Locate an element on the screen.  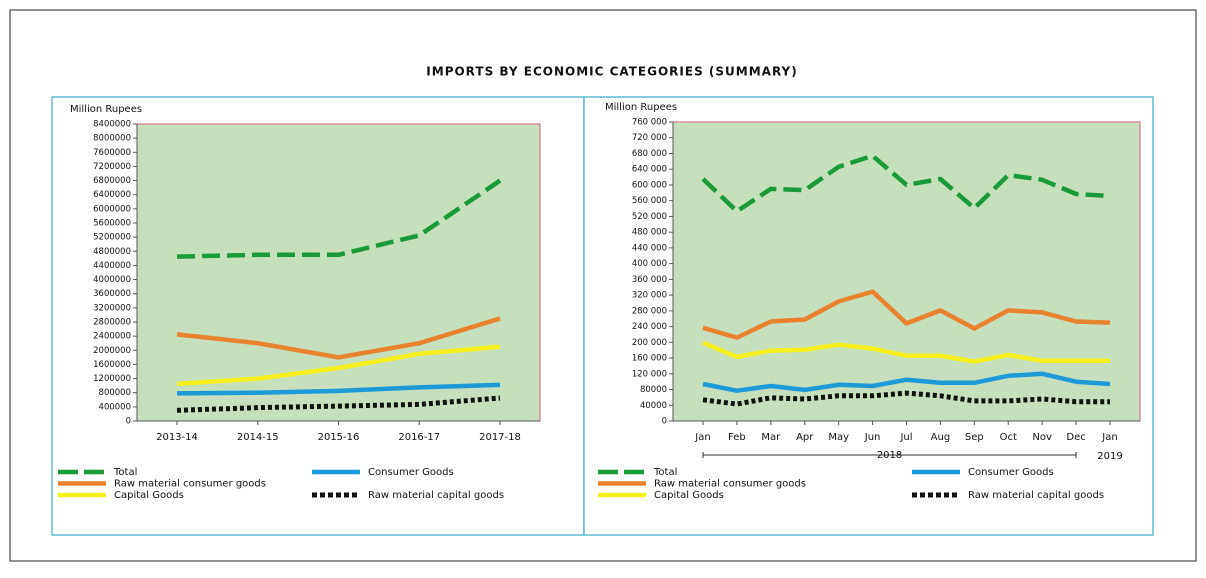
y-tick-label: 2800000 is located at coordinates (112, 323).